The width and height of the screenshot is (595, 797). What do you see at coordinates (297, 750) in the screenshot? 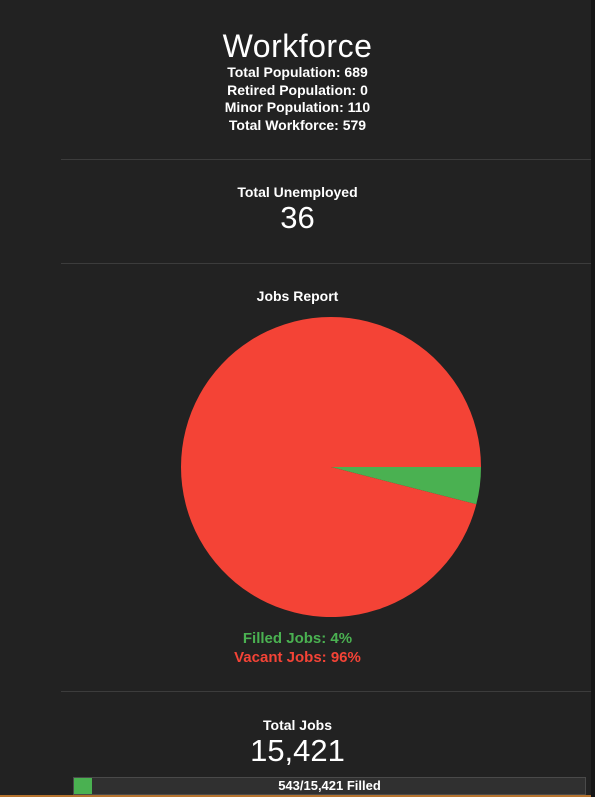
I see `total-jobs-value: 15,421` at bounding box center [297, 750].